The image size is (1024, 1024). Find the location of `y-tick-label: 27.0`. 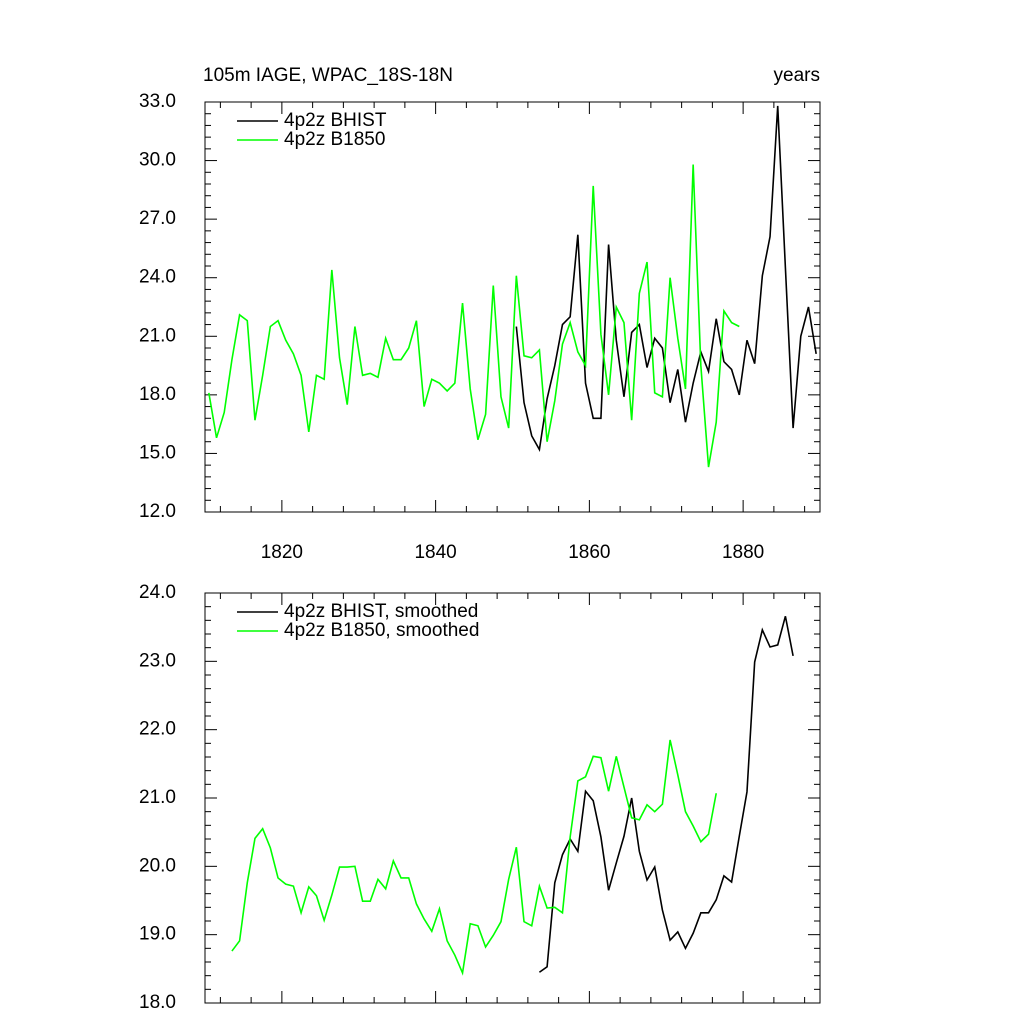

y-tick-label: 27.0 is located at coordinates (157, 218).